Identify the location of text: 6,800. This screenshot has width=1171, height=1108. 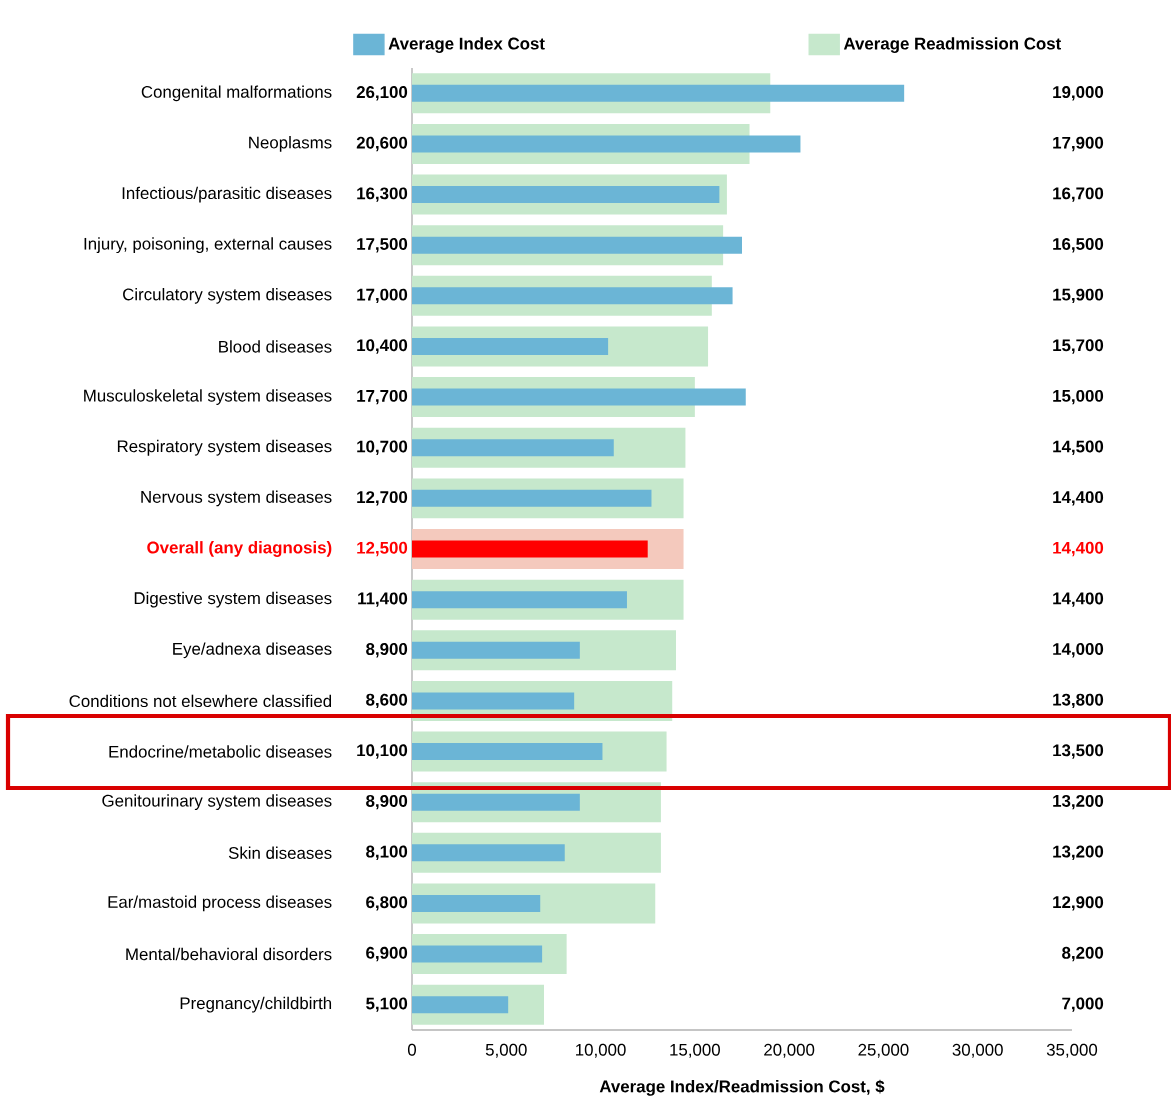
(387, 903).